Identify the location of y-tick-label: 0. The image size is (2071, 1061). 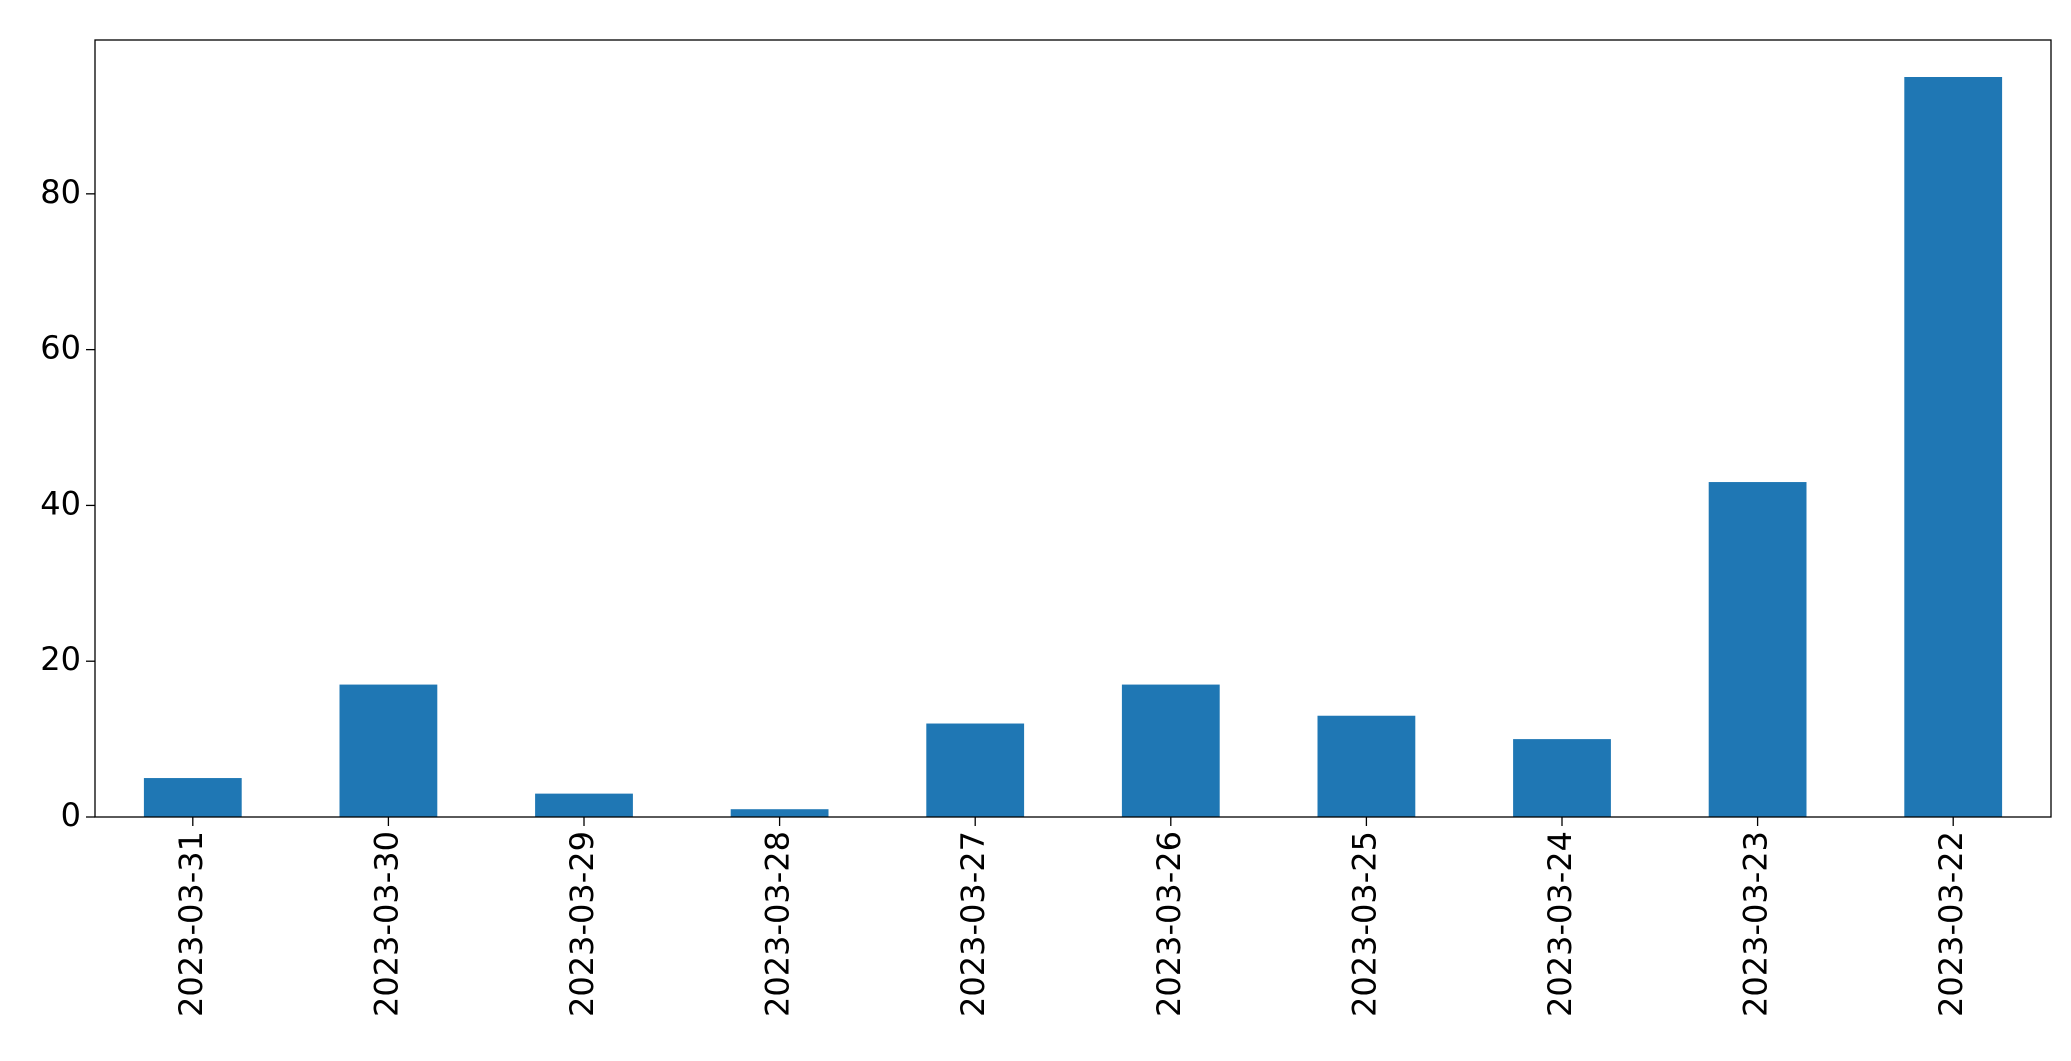
(71, 815).